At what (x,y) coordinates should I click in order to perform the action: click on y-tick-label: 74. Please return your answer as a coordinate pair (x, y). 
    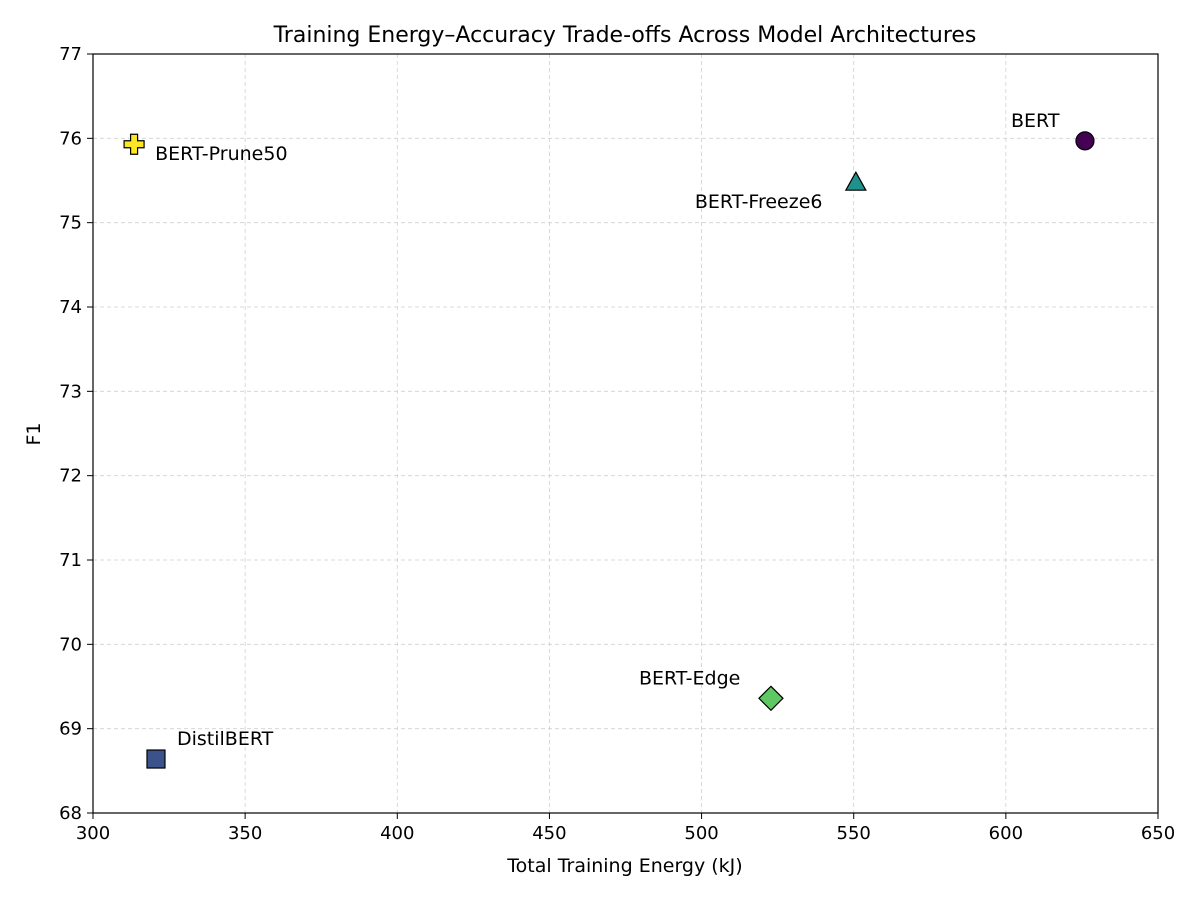
    Looking at the image, I should click on (70, 307).